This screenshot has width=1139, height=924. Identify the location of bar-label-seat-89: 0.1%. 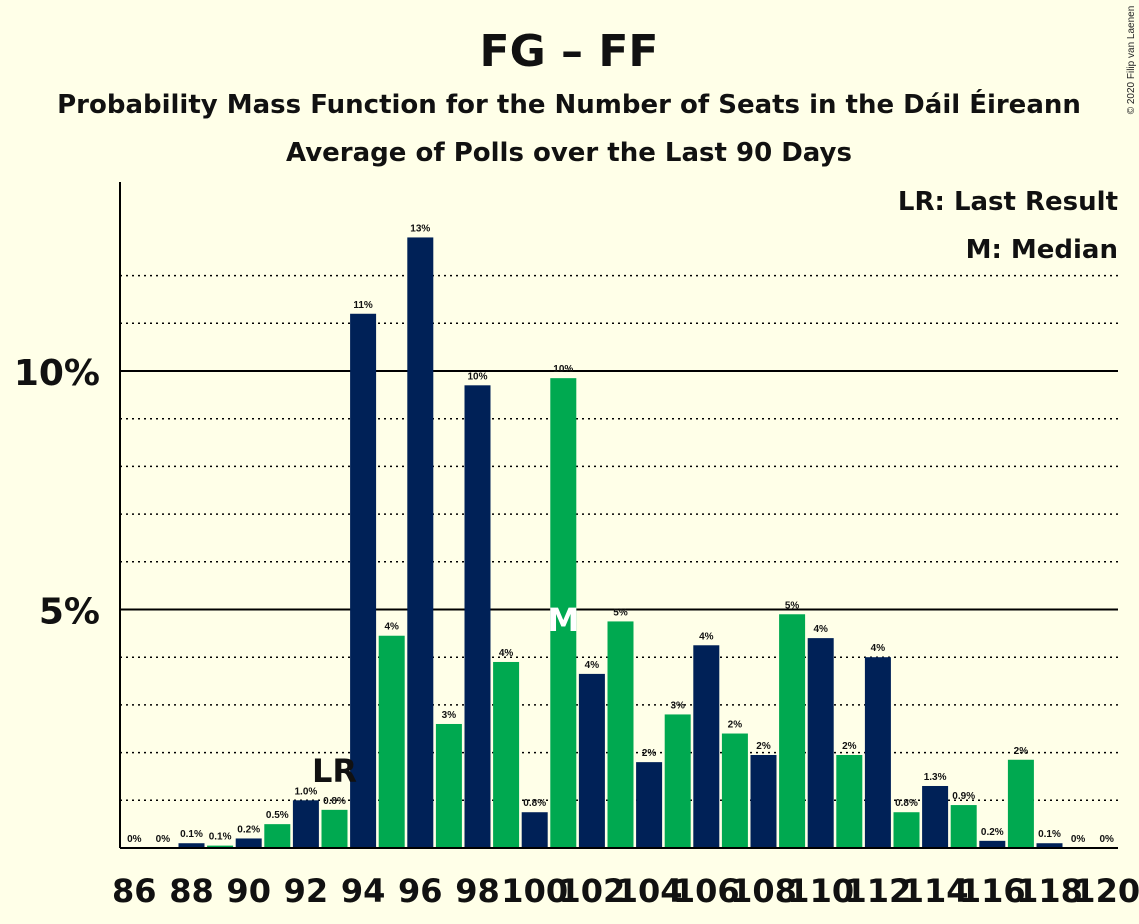
(220, 837).